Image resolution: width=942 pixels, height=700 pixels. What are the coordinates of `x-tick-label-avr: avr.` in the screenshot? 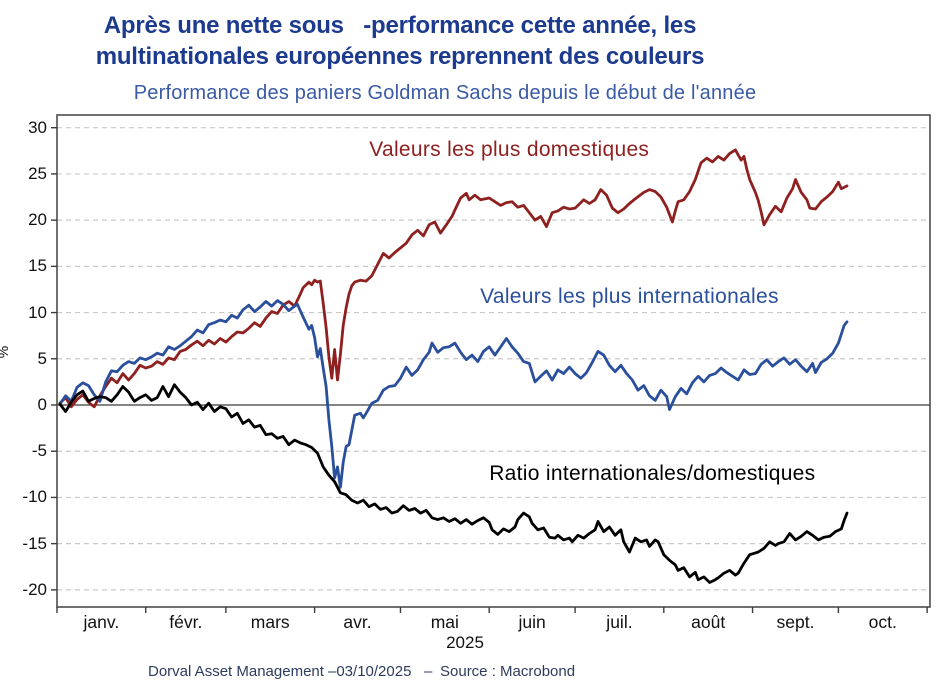 It's located at (357, 622).